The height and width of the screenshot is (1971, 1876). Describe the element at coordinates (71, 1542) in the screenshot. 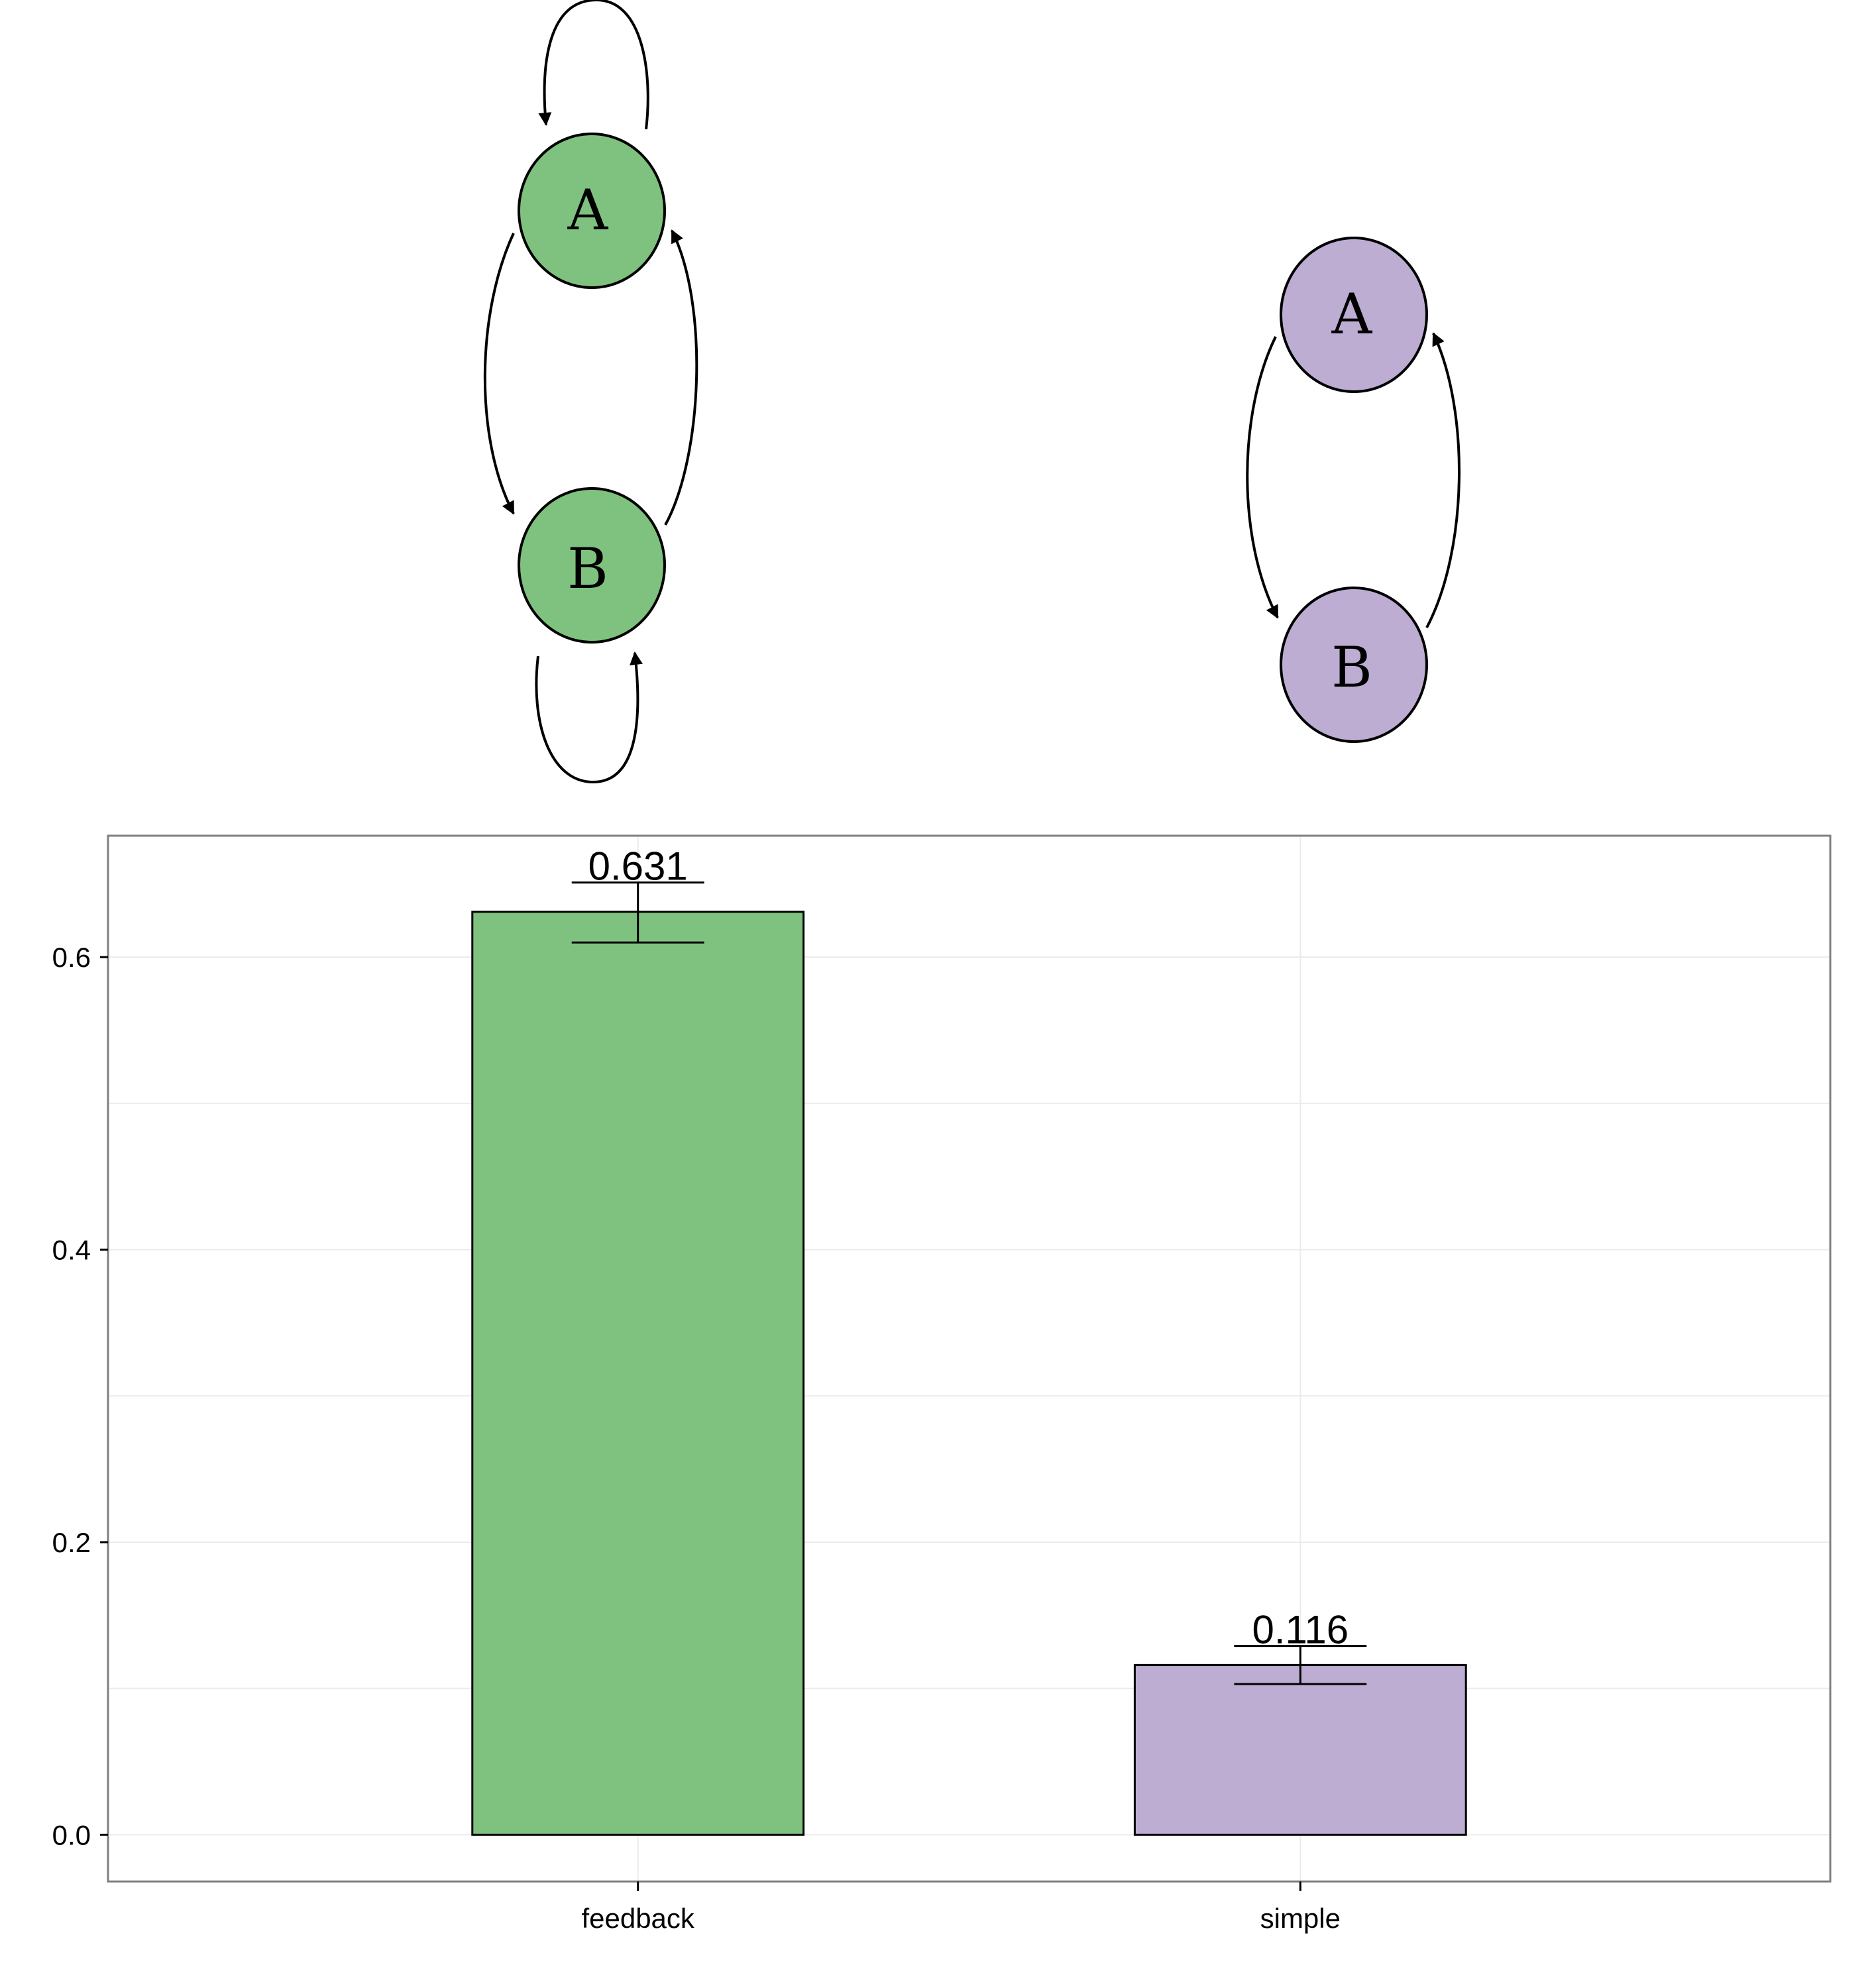

I see `y-tick-label: 0.2` at that location.